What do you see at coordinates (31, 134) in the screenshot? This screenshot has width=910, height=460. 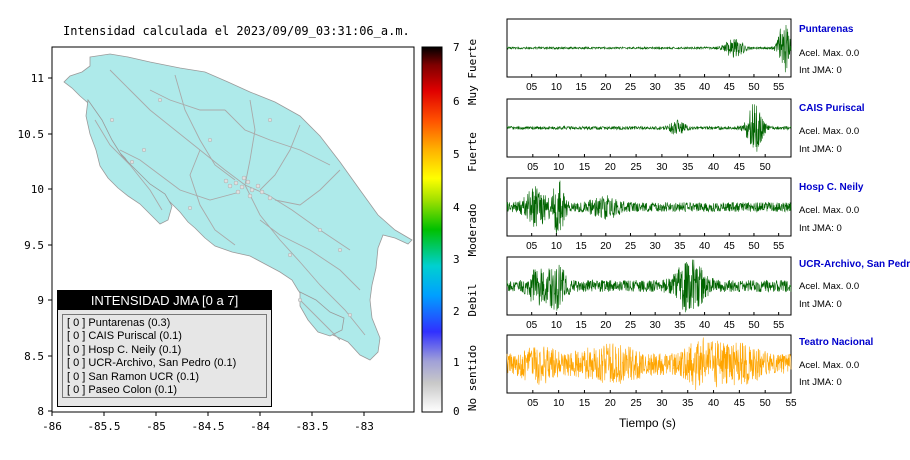 I see `y-tick-label: 10.5` at bounding box center [31, 134].